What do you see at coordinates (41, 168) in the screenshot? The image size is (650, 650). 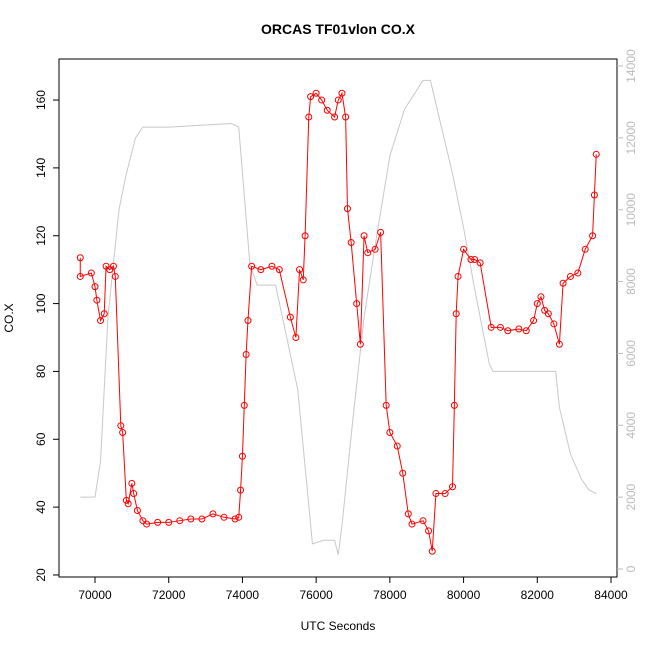 I see `y-tick-label: 140` at bounding box center [41, 168].